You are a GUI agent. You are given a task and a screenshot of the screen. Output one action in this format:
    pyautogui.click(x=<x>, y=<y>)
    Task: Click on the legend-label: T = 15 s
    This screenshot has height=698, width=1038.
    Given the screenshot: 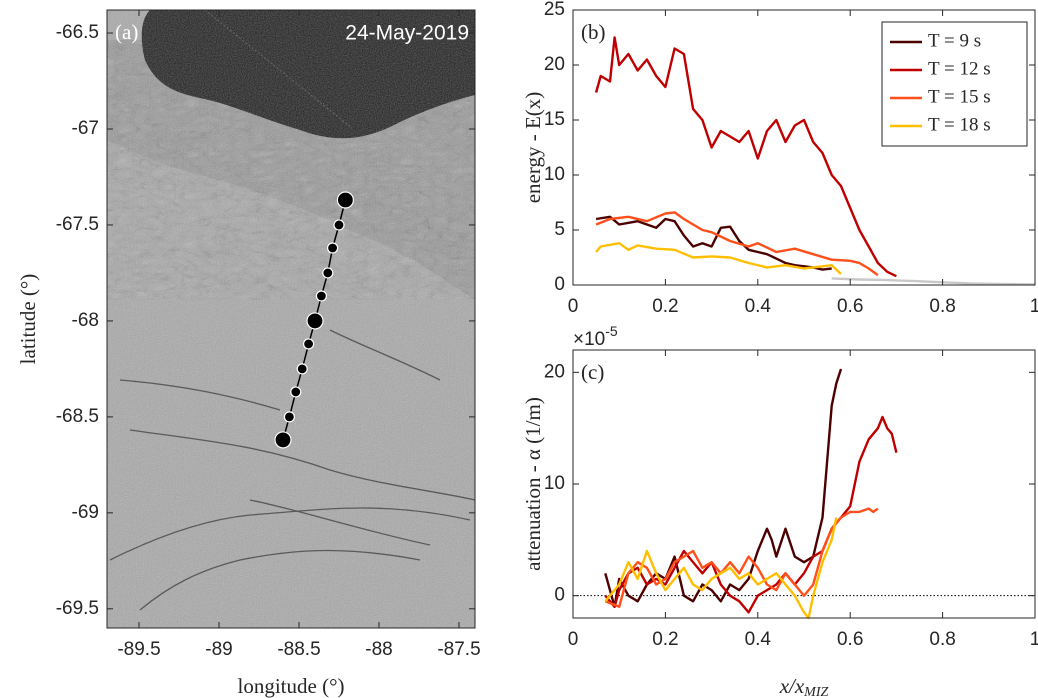 What is the action you would take?
    pyautogui.click(x=959, y=96)
    